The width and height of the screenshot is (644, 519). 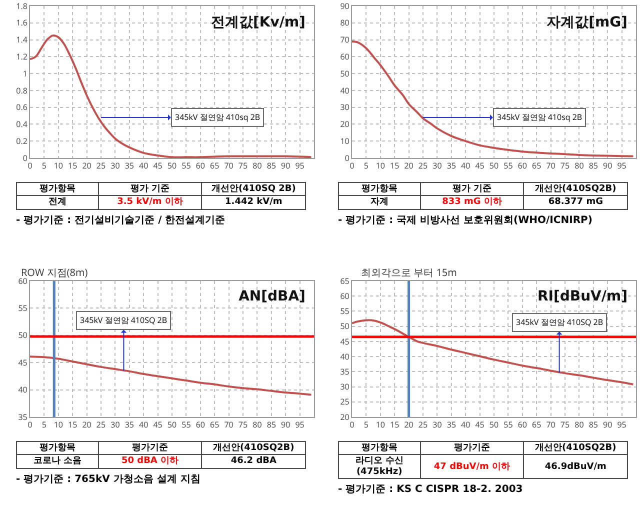 I want to click on y-tick-label: 80, so click(x=345, y=23).